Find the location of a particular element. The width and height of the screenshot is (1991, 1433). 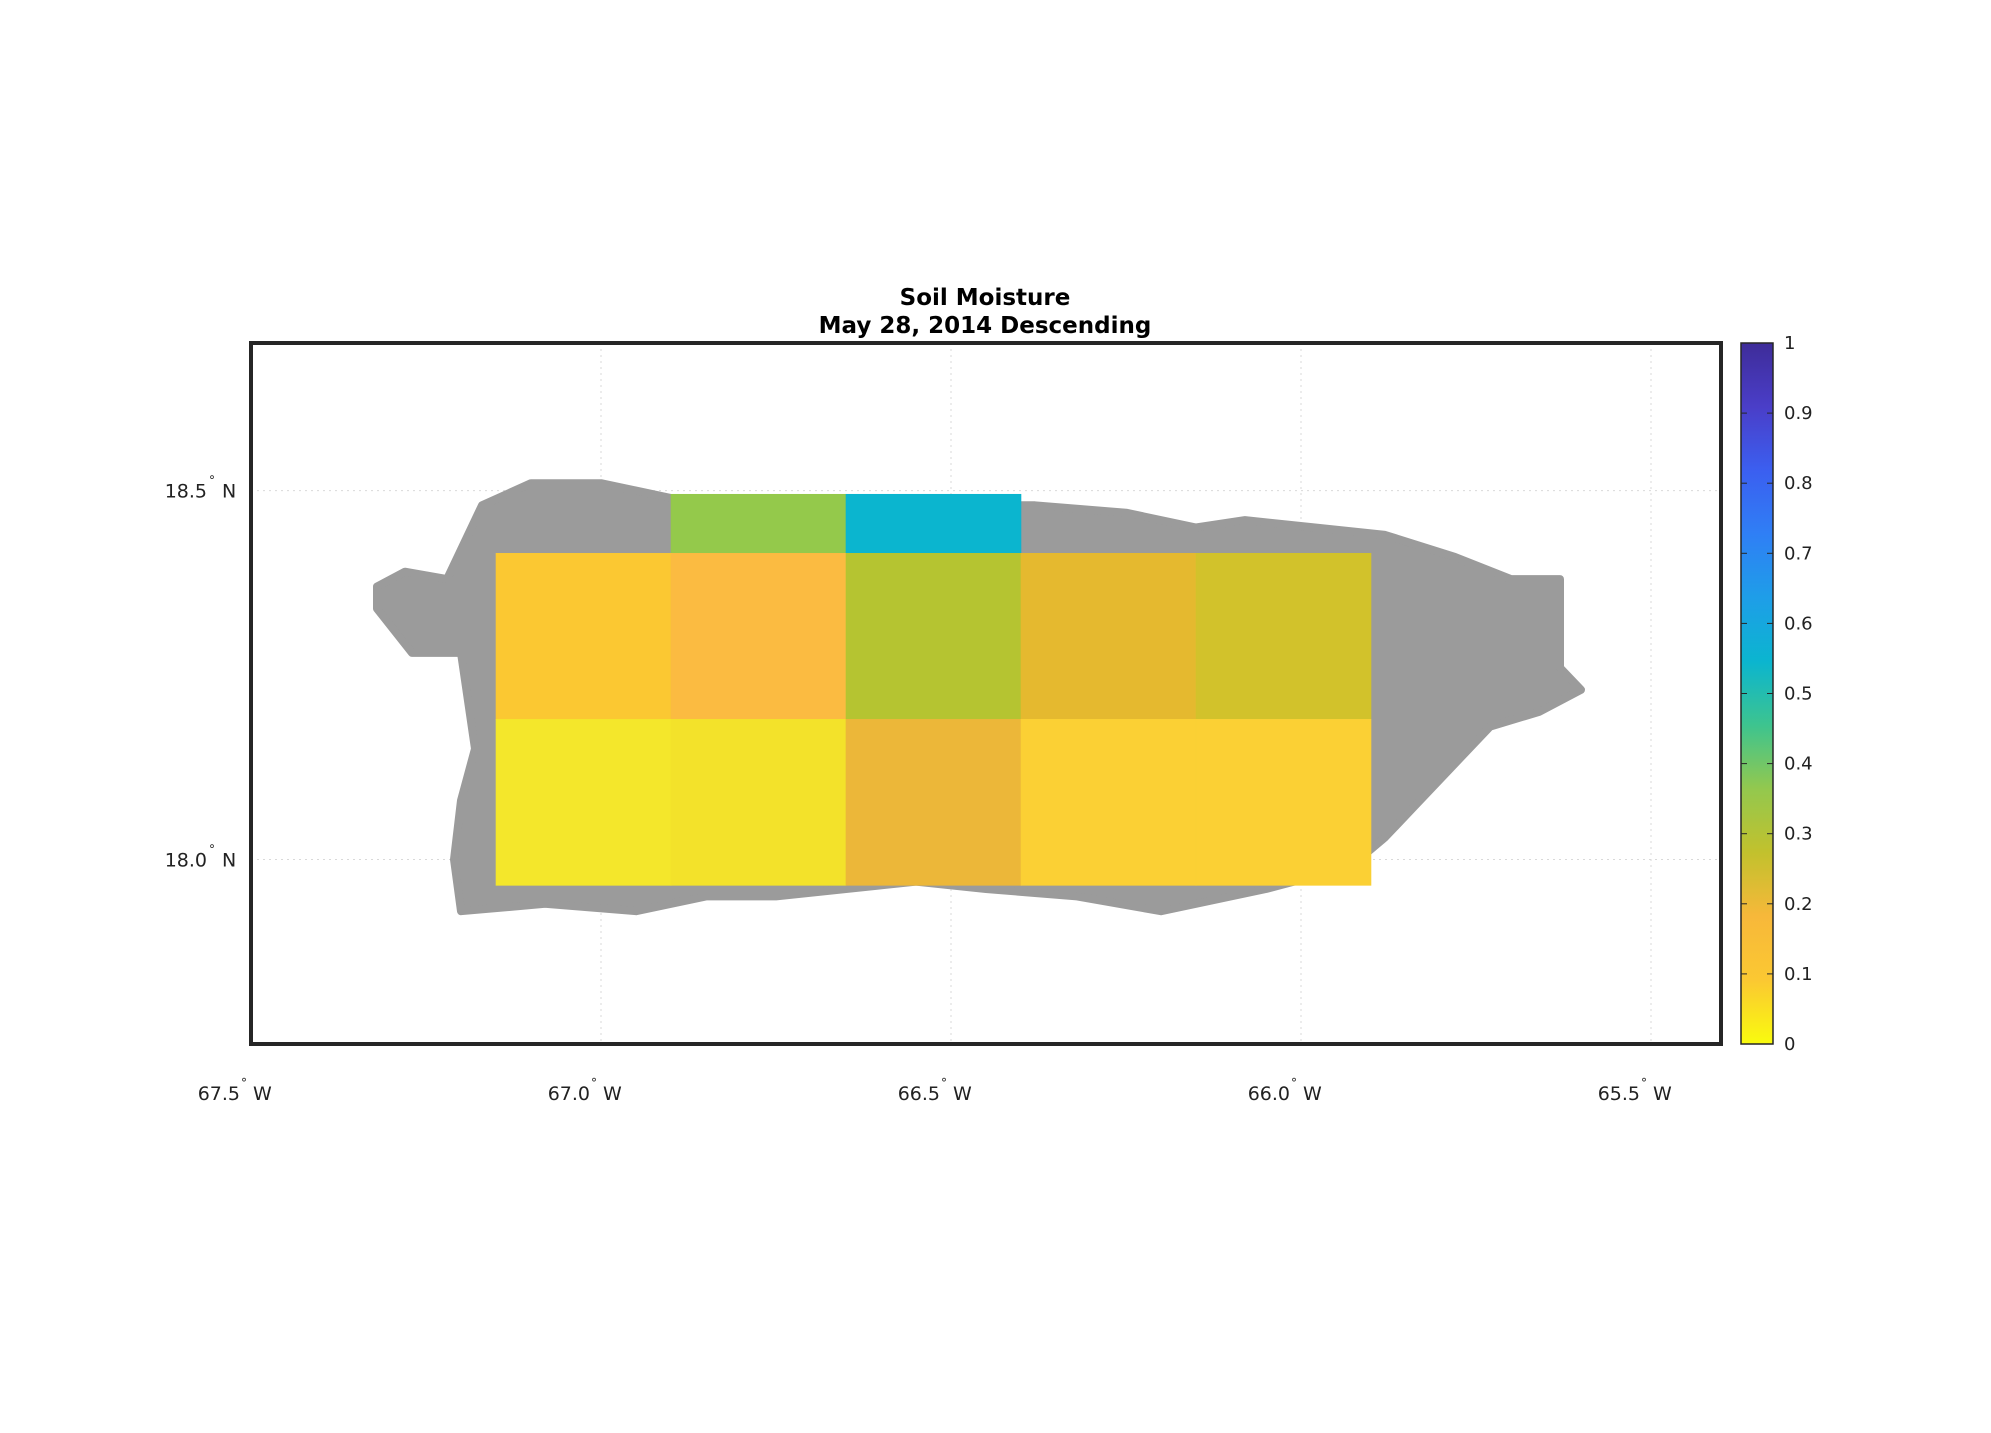

x-tick-value: 67.5 is located at coordinates (219, 1094).